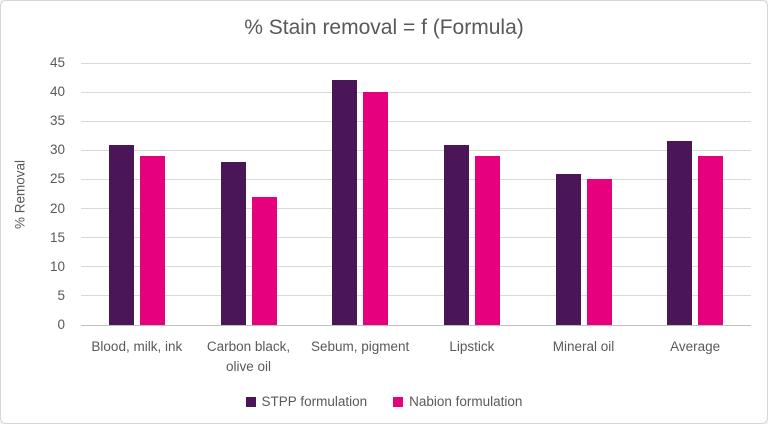 Image resolution: width=768 pixels, height=424 pixels. Describe the element at coordinates (137, 346) in the screenshot. I see `x-axis-category-label: Blood, milk, ink` at that location.